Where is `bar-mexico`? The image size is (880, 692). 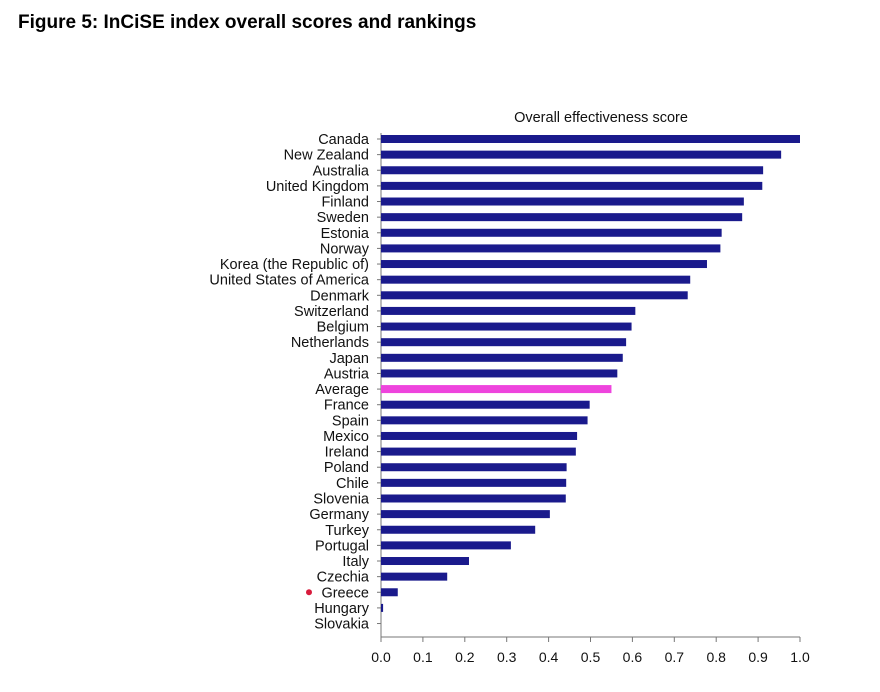
bar-mexico is located at coordinates (479, 435).